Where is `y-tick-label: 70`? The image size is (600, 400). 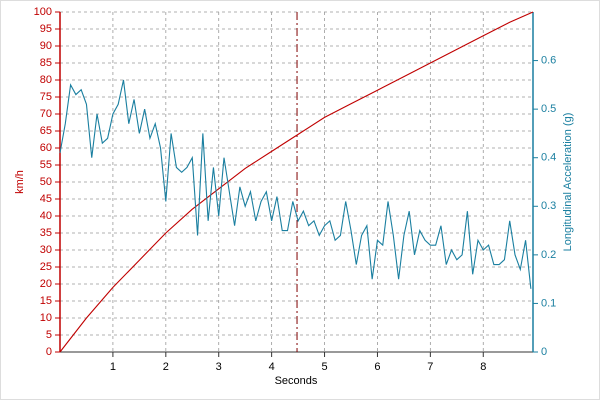 y-tick-label: 70 is located at coordinates (46, 114).